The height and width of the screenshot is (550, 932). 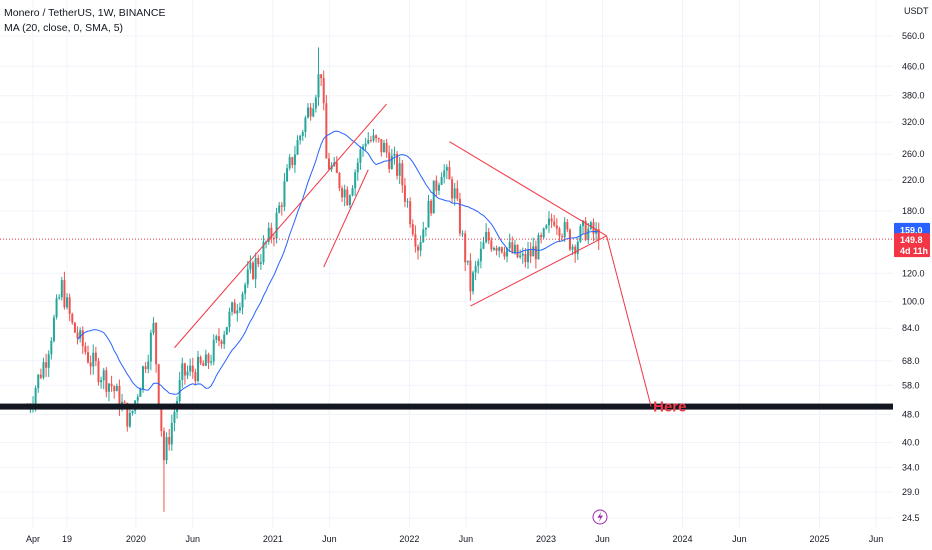 I want to click on price-tick-label: 180.0, so click(x=913, y=211).